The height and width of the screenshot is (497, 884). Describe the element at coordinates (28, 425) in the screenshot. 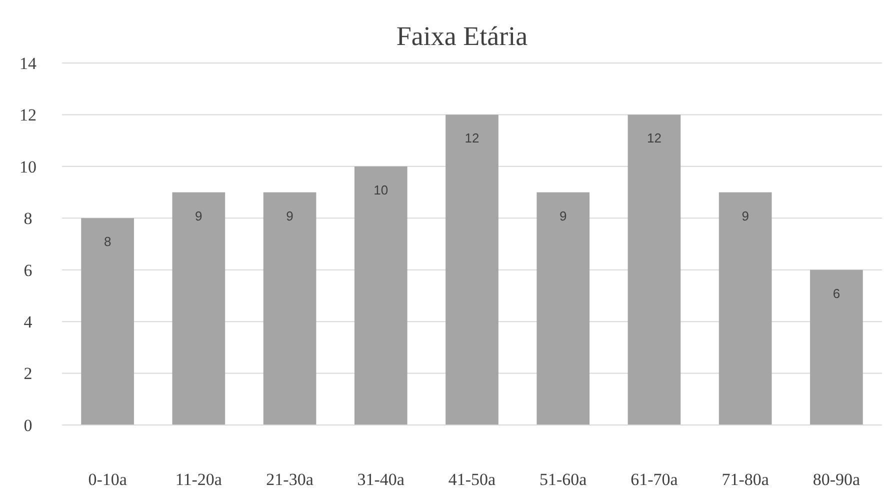

I see `y-tick-label: 0` at that location.